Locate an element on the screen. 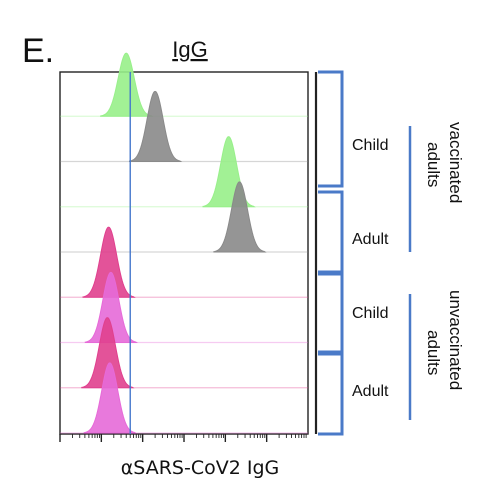 The image size is (484, 484). group-label-vaccinated-line-2: adults is located at coordinates (433, 164).